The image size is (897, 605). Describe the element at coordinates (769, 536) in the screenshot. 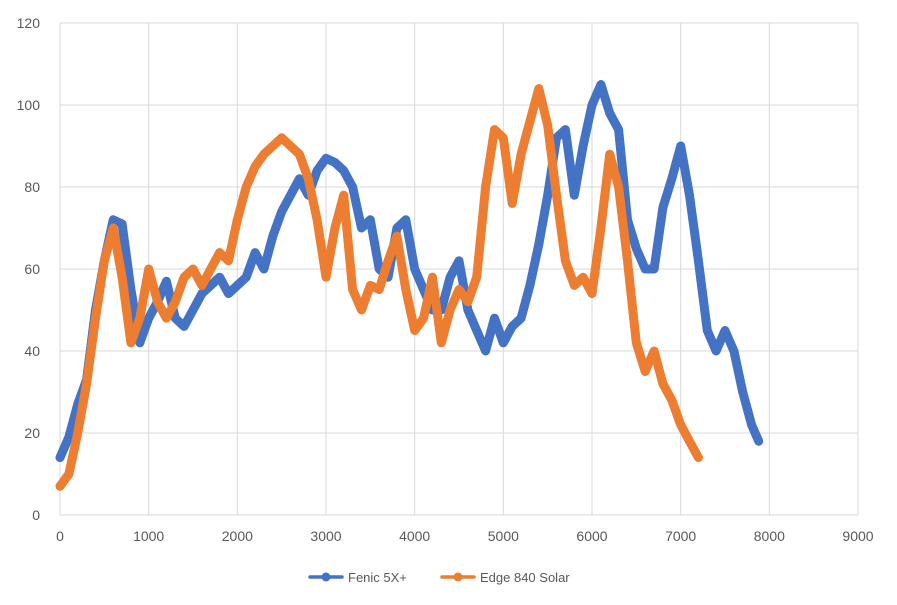

I see `x-tick-label: 8000` at that location.